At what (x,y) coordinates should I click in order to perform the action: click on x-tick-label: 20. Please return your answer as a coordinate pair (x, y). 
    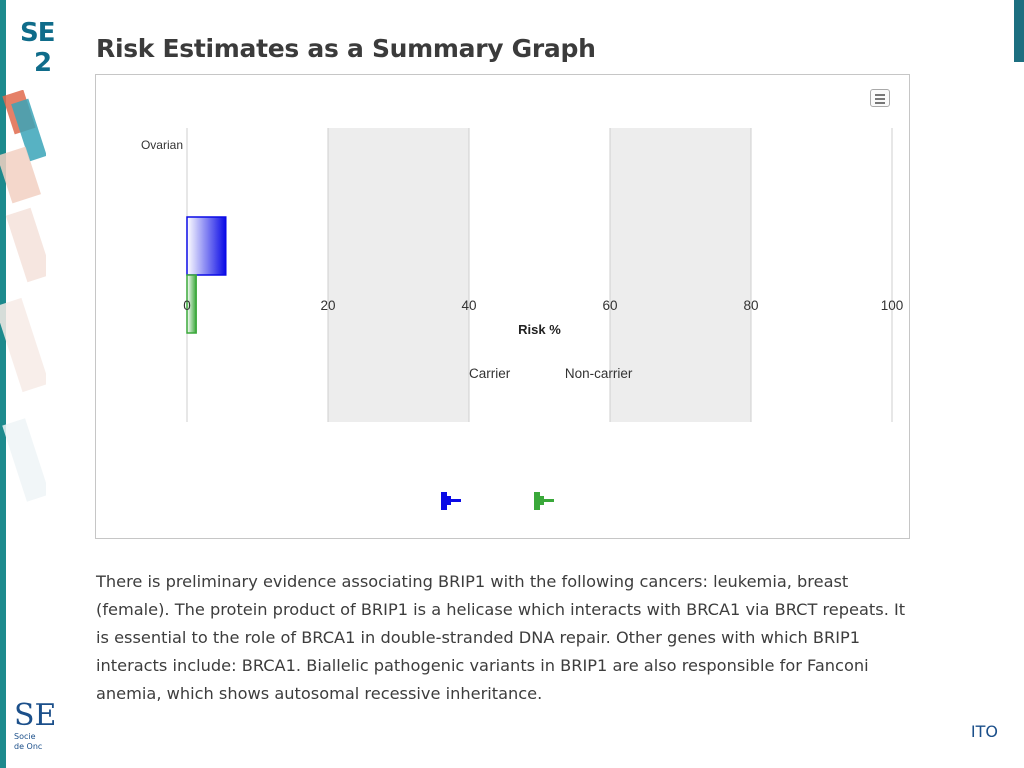
    Looking at the image, I should click on (327, 305).